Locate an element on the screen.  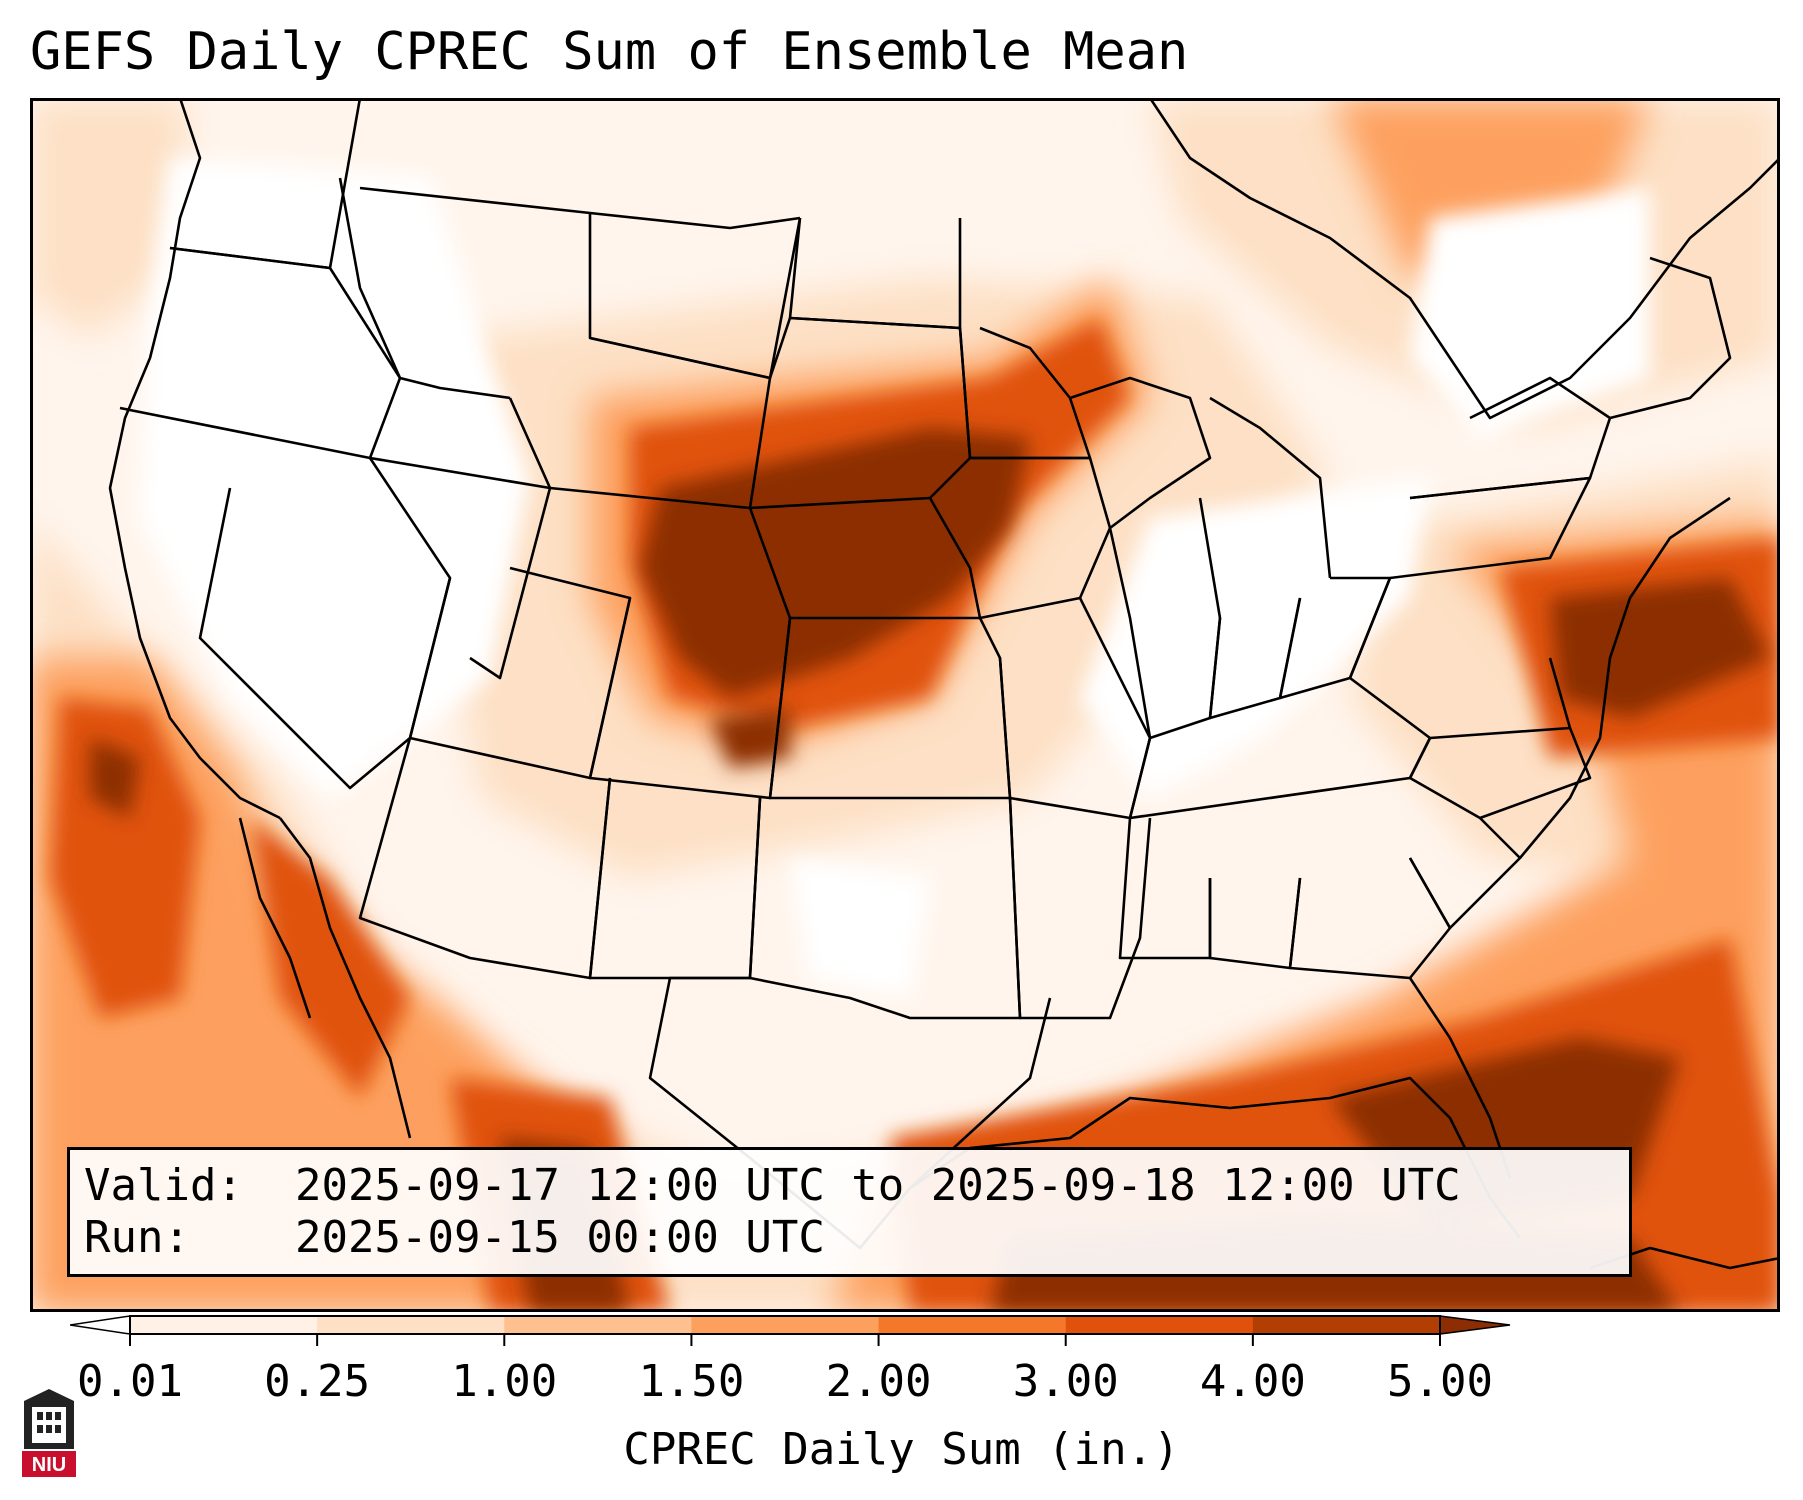
niu-logo: NIU is located at coordinates (49, 1433).